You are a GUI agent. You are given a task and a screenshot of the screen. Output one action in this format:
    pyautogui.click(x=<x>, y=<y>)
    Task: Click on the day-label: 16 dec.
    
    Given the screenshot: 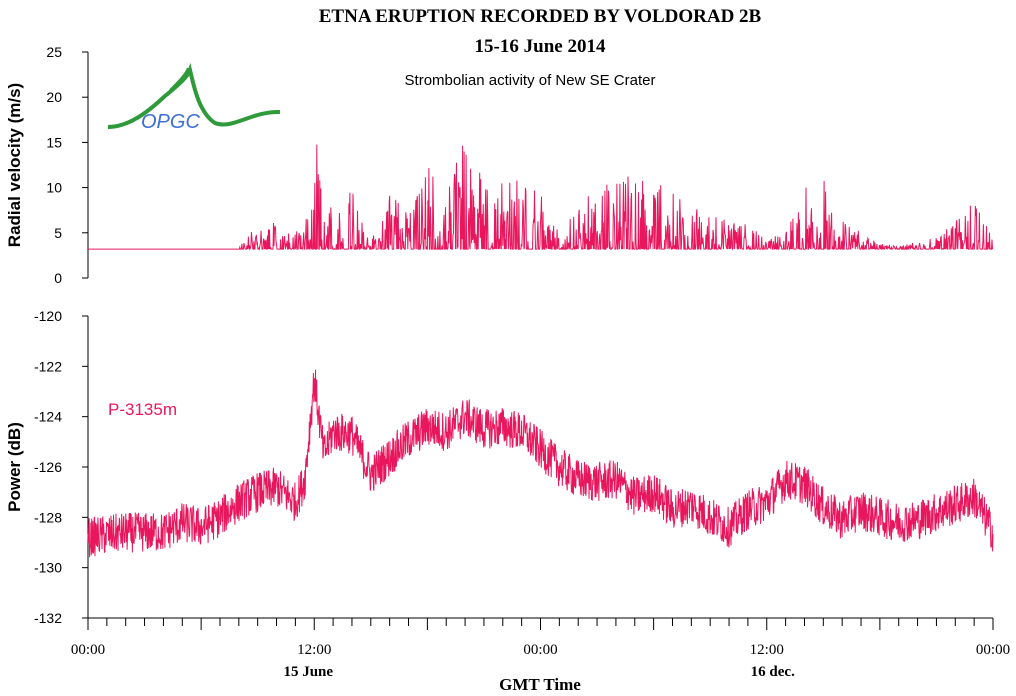 What is the action you would take?
    pyautogui.click(x=773, y=672)
    